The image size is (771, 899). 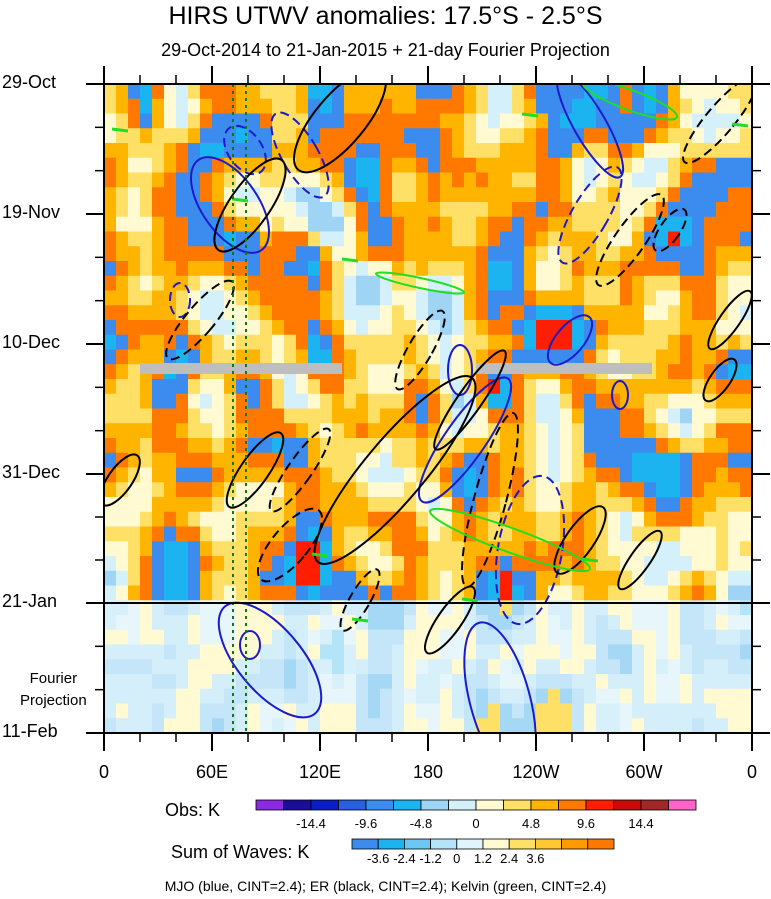 What do you see at coordinates (250, 645) in the screenshot?
I see `mjo-contour` at bounding box center [250, 645].